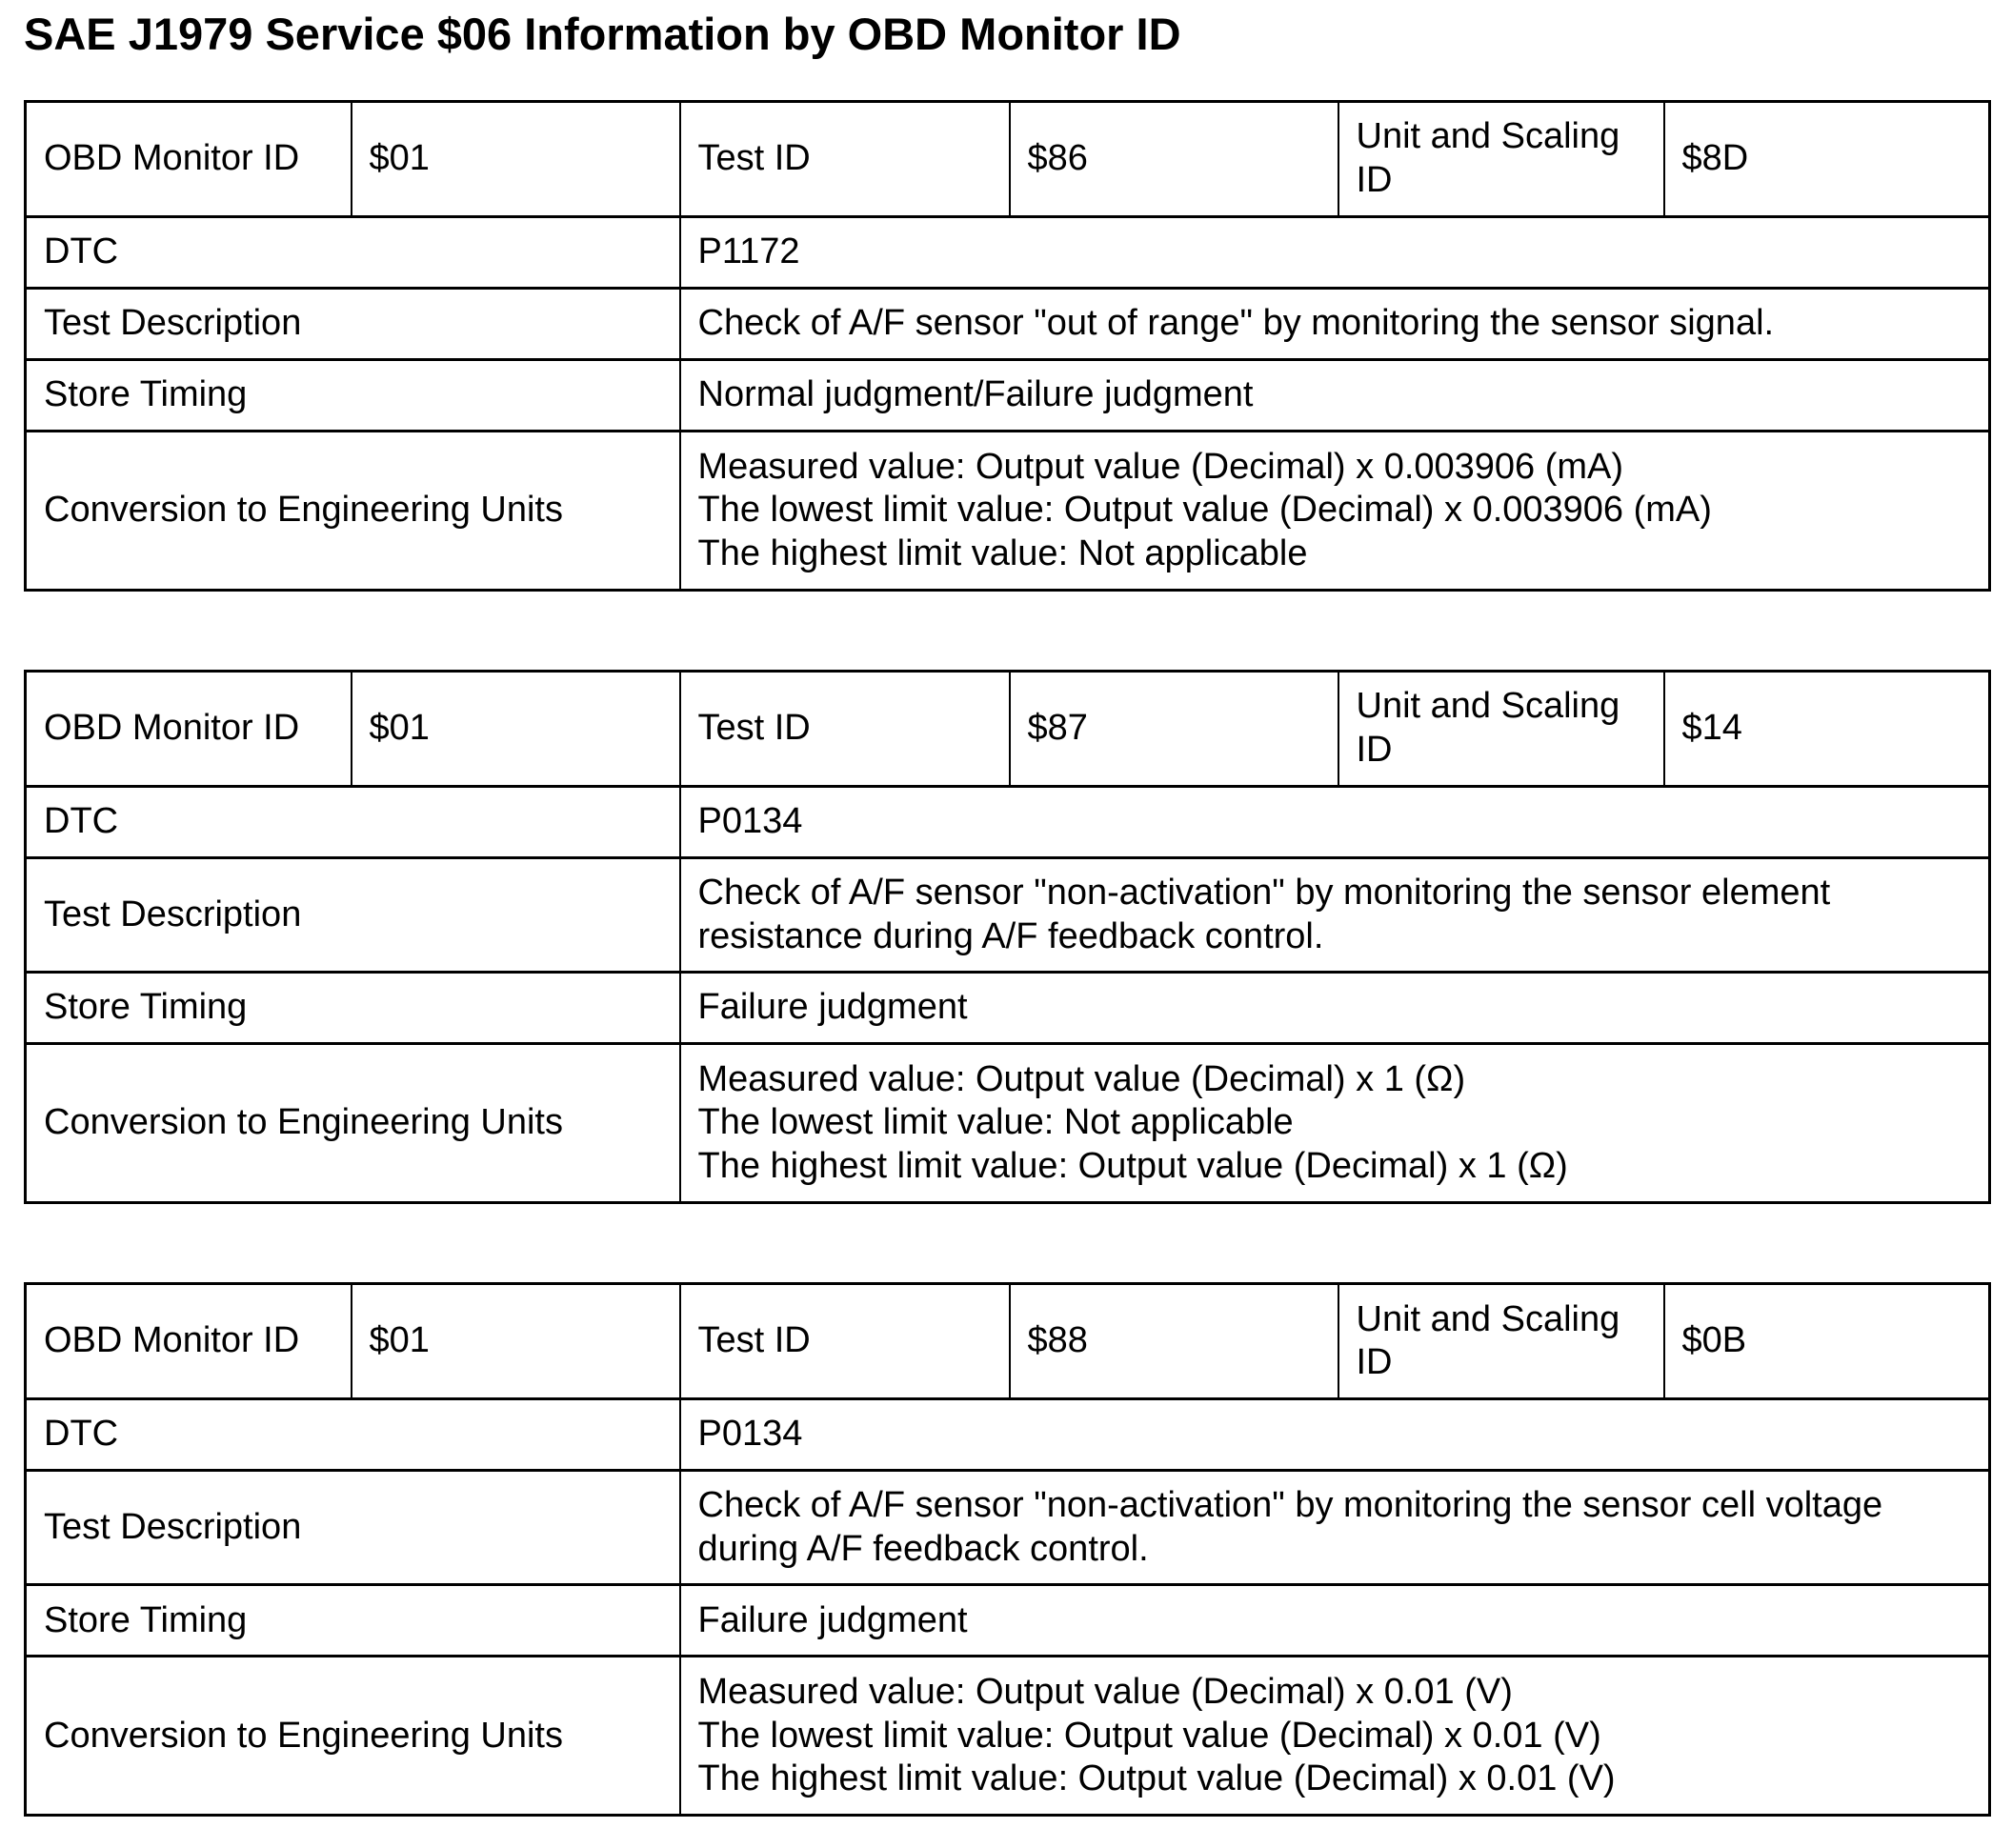 Image resolution: width=2012 pixels, height=1848 pixels. What do you see at coordinates (996, 1122) in the screenshot?
I see `conversion-lowest-limit: The lowest limit value: Not applicable` at bounding box center [996, 1122].